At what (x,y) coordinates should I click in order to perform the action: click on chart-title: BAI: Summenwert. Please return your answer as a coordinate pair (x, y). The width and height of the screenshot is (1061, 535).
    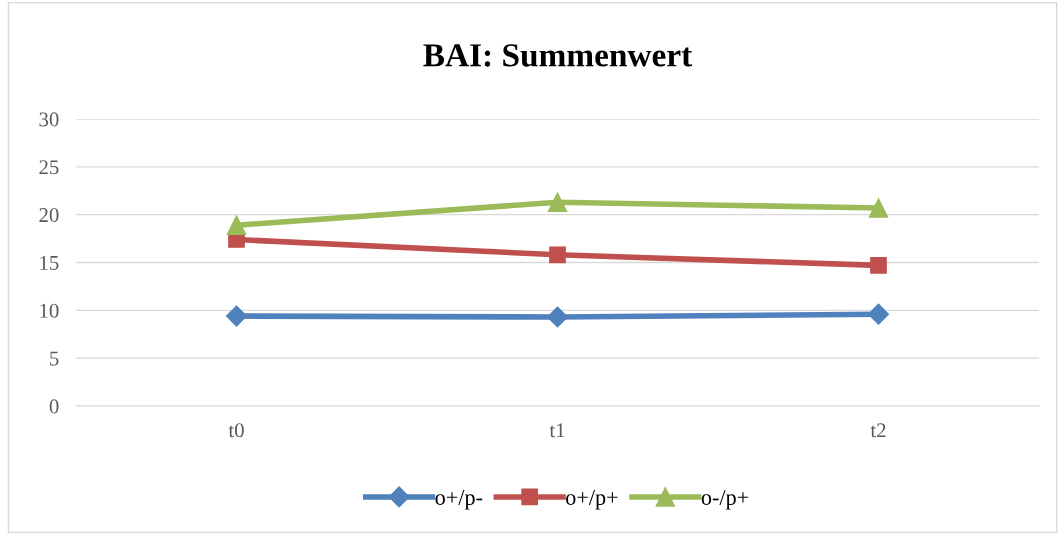
    Looking at the image, I should click on (558, 55).